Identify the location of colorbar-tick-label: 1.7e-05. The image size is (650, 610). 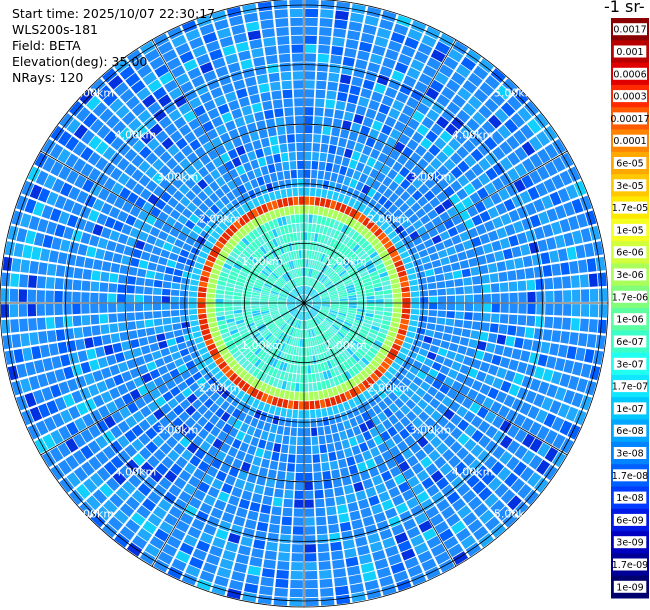
(630, 208).